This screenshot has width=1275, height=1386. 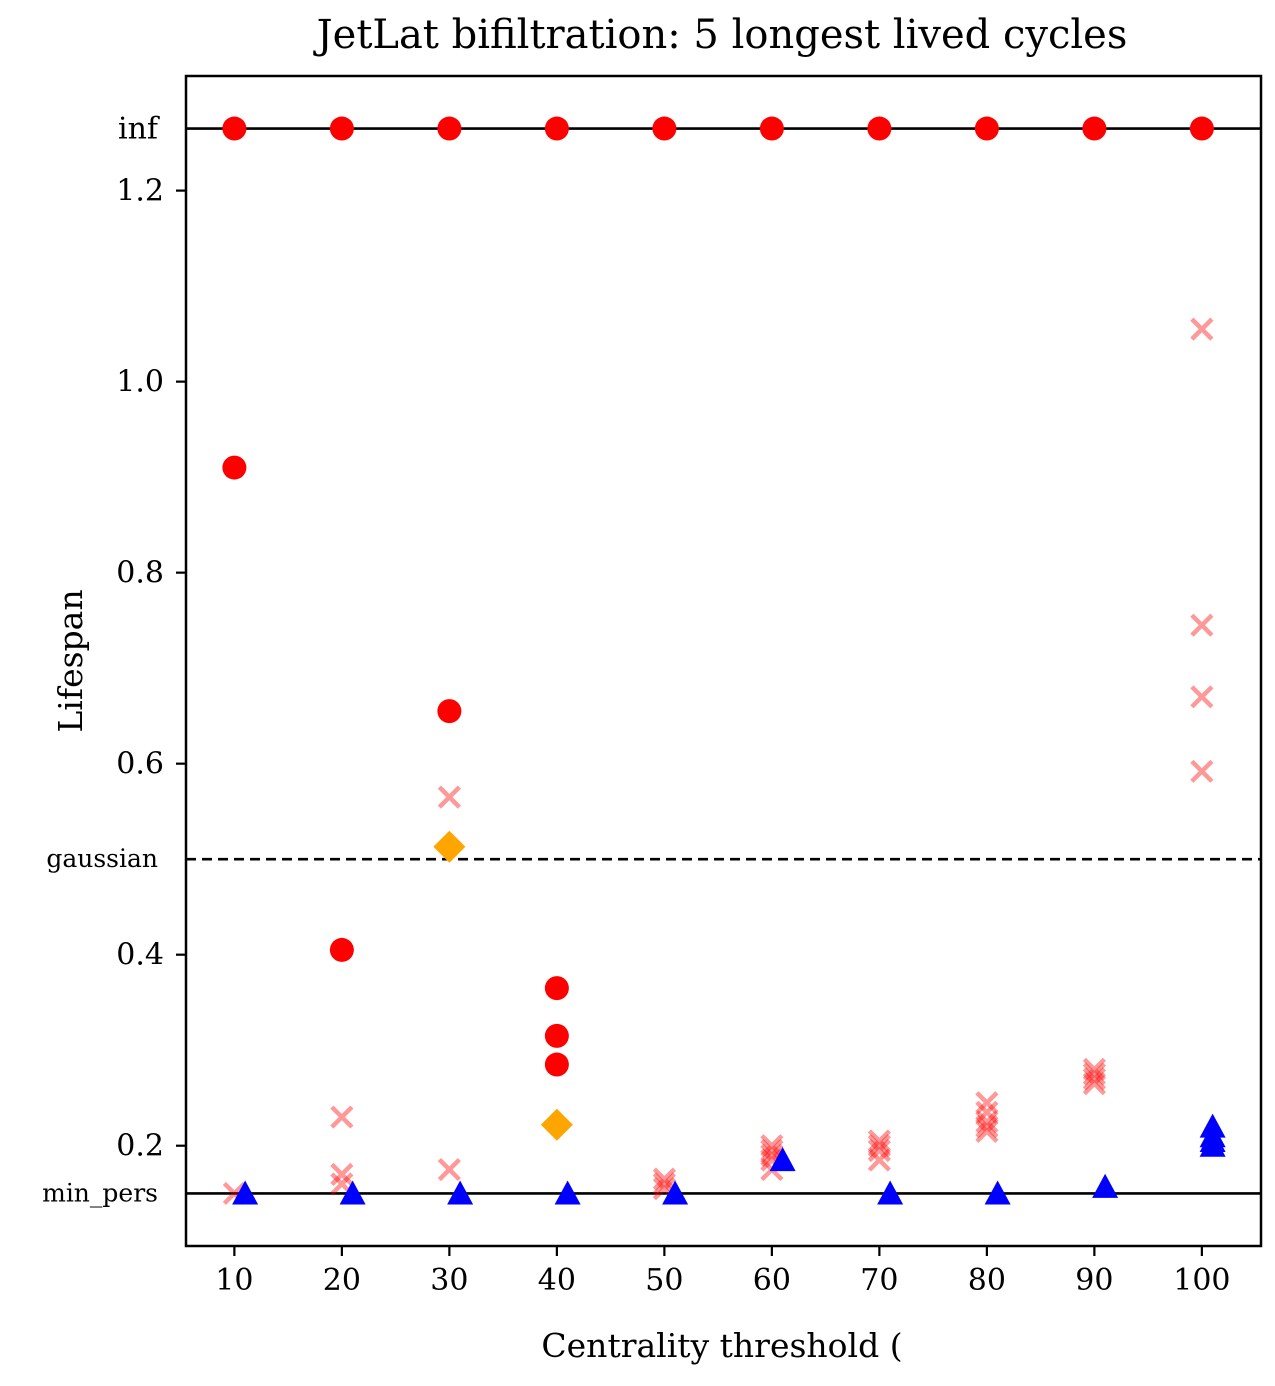 I want to click on x-tick-label: 60, so click(x=772, y=1280).